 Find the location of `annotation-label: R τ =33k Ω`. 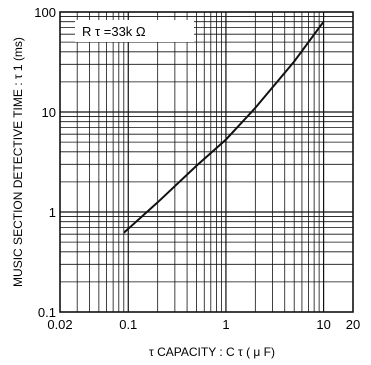

annotation-label: R τ =33k Ω is located at coordinates (114, 31).